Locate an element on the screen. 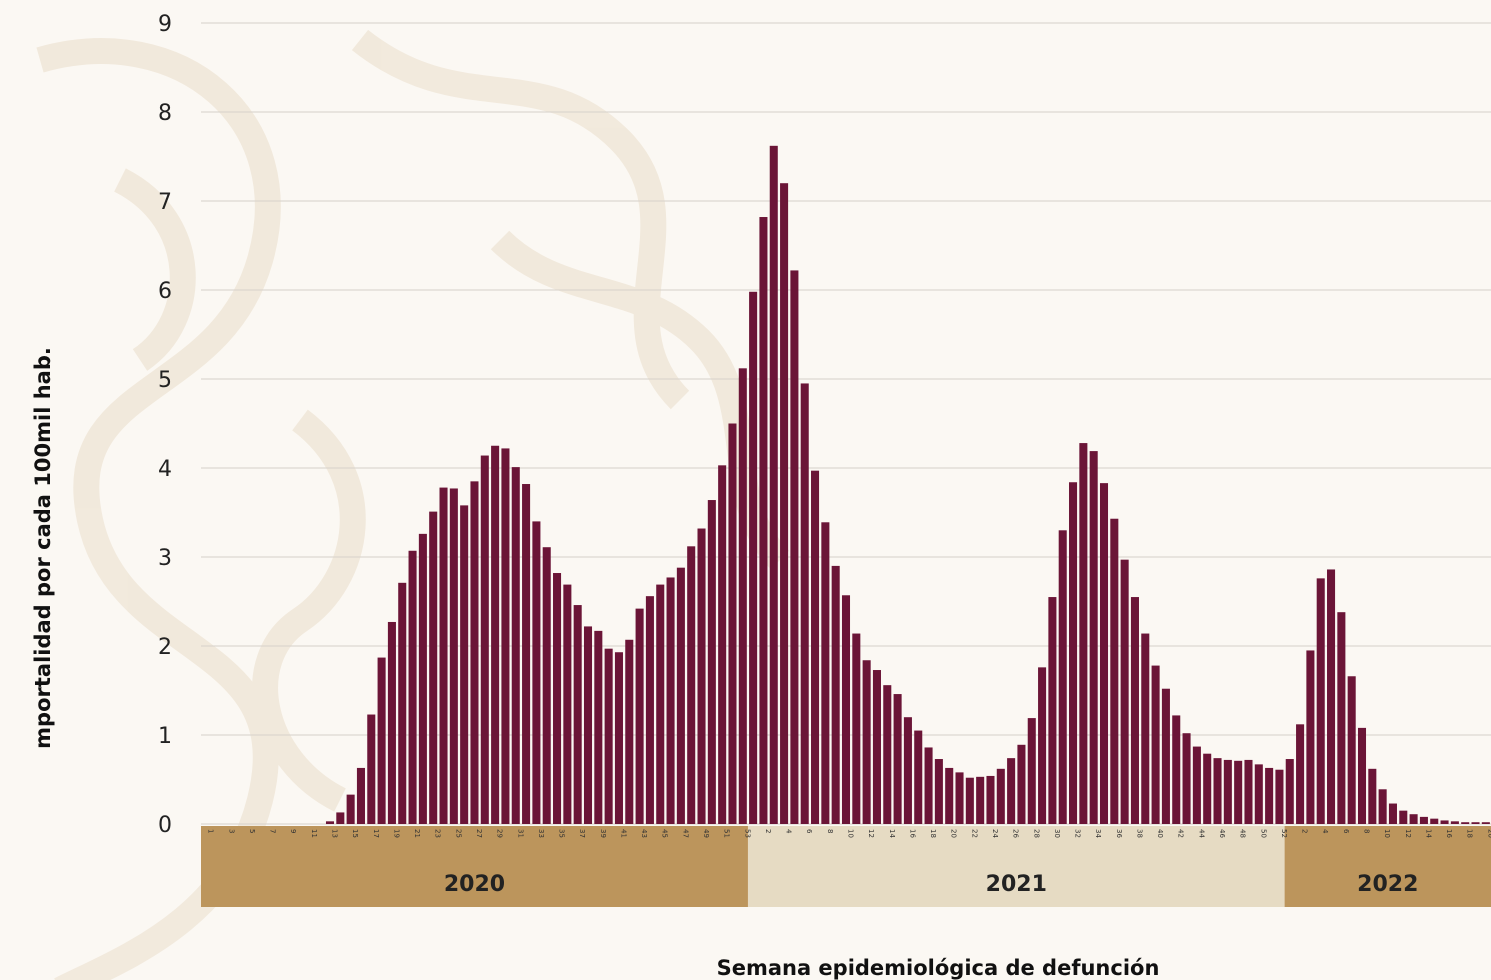 Image resolution: width=1491 pixels, height=980 pixels. x-tick-label-54: 2 is located at coordinates (1305, 831).